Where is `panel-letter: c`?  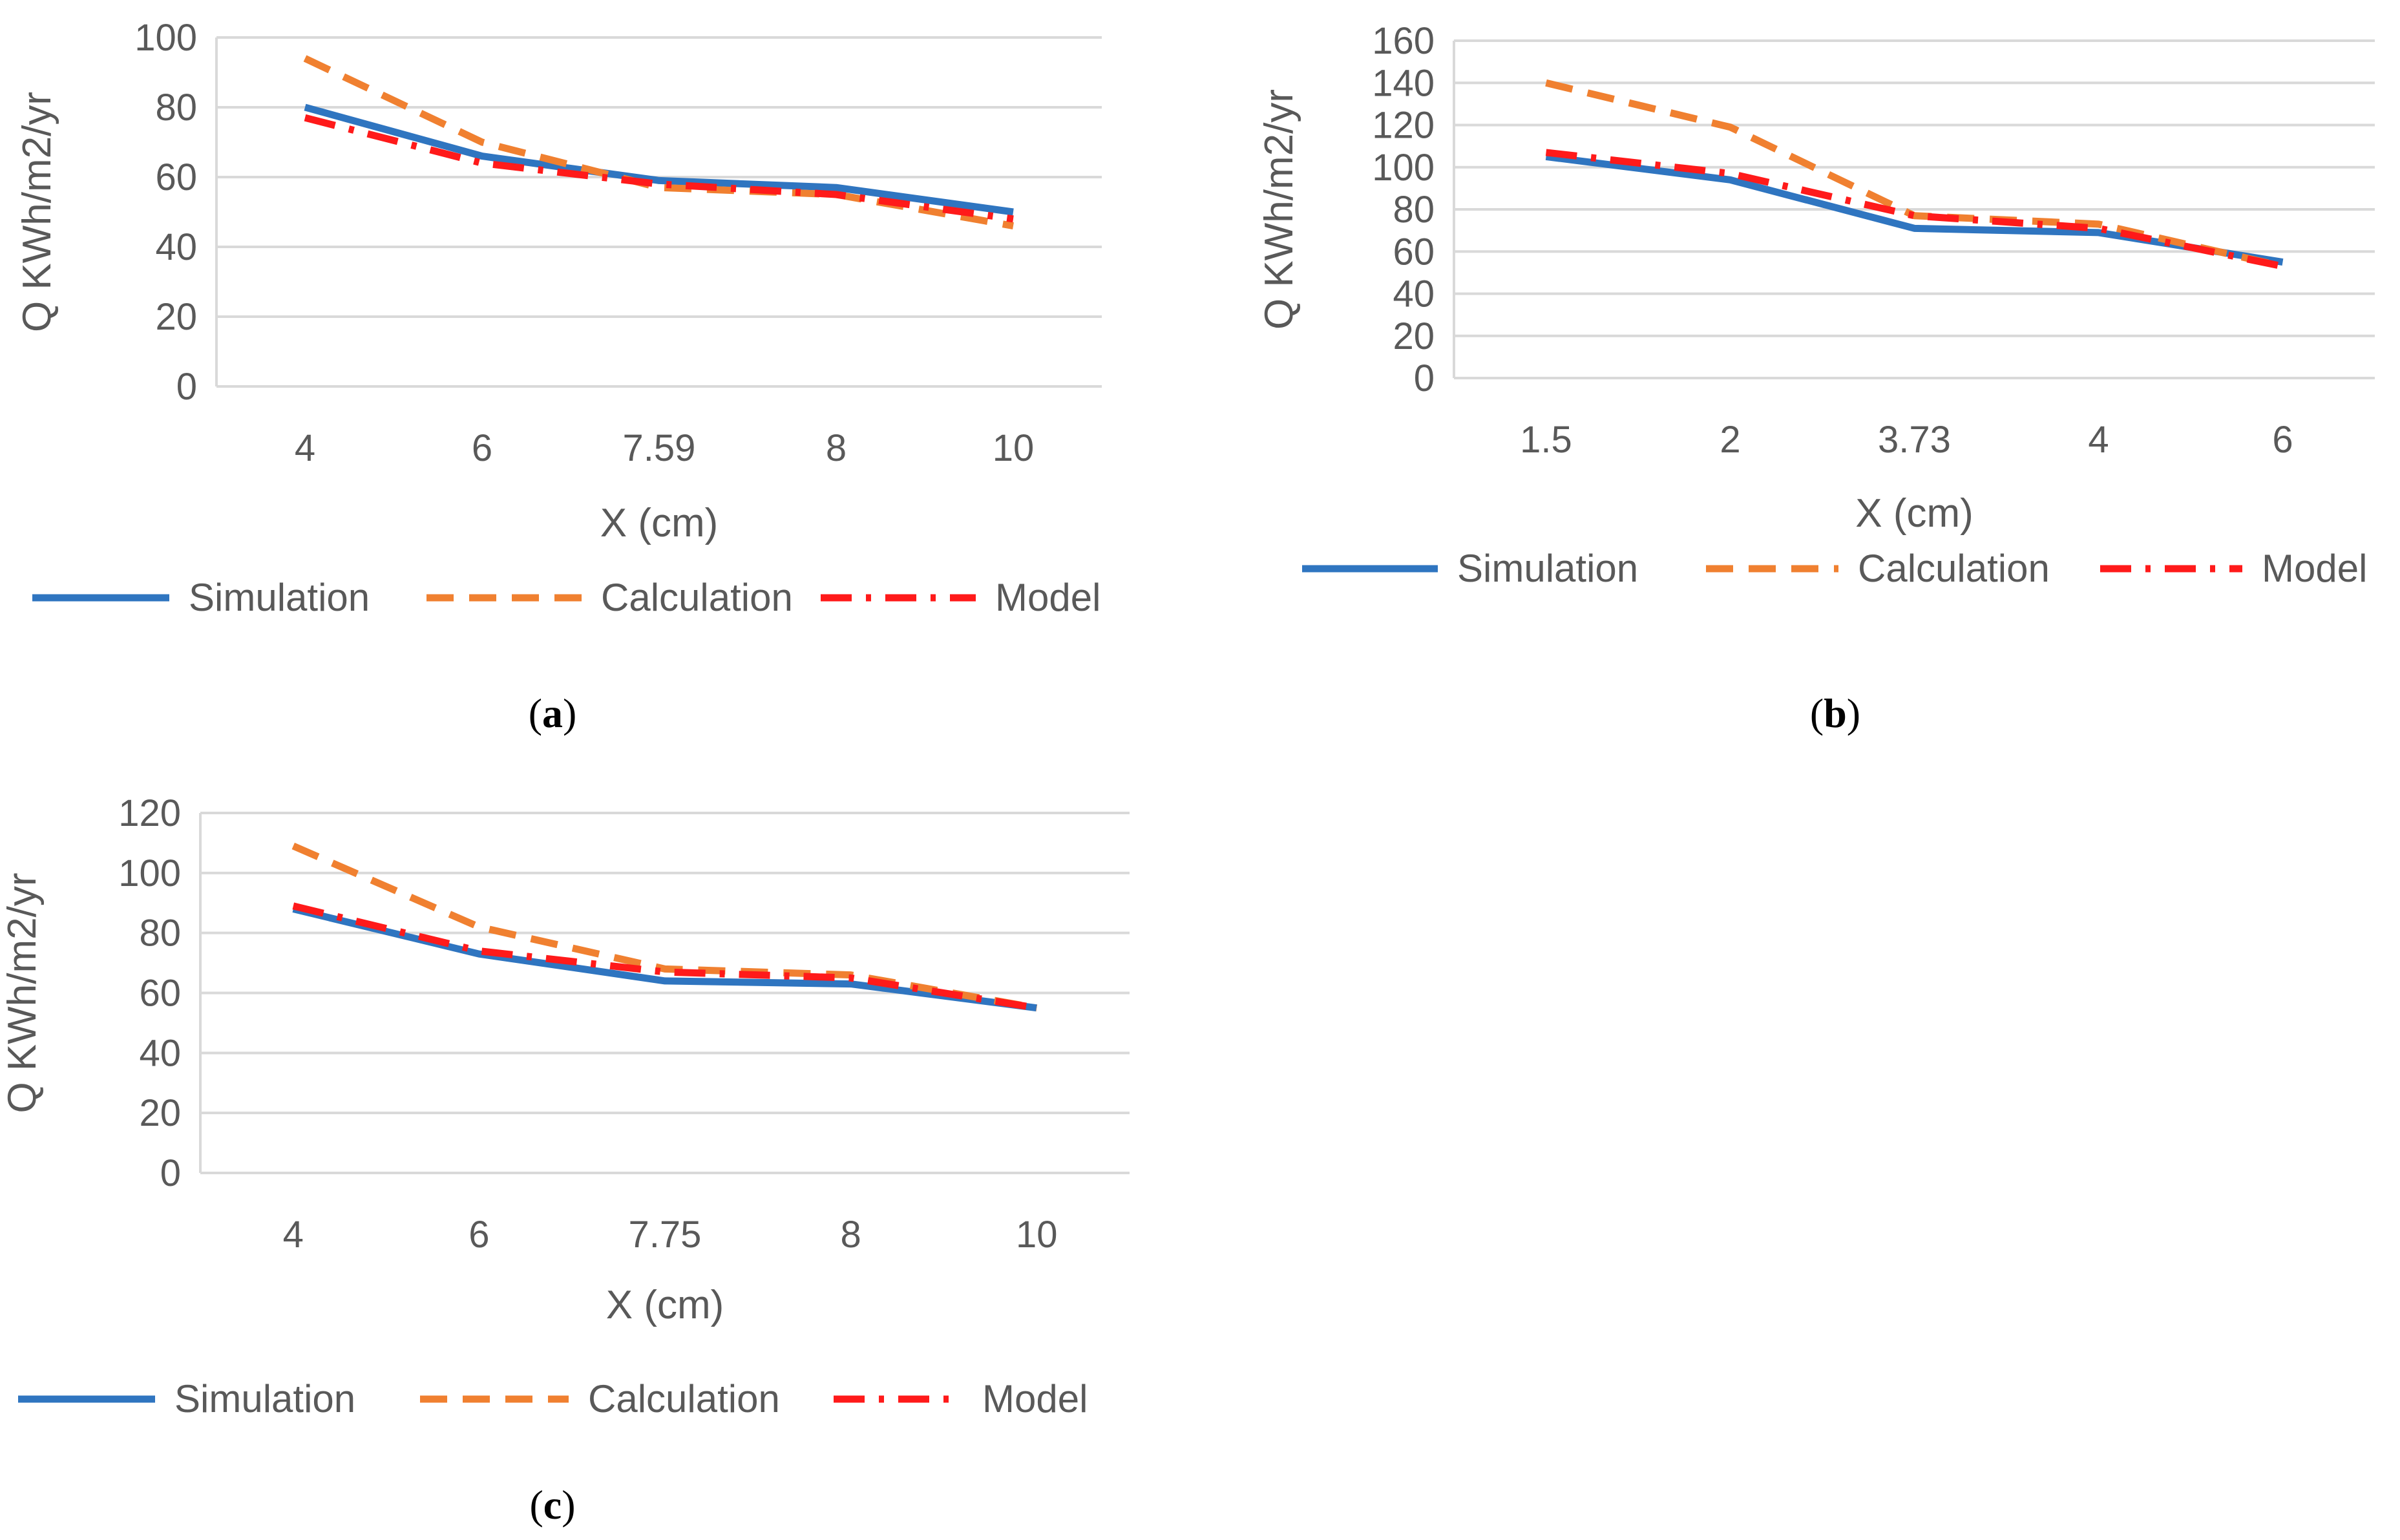
panel-letter: c is located at coordinates (553, 1505).